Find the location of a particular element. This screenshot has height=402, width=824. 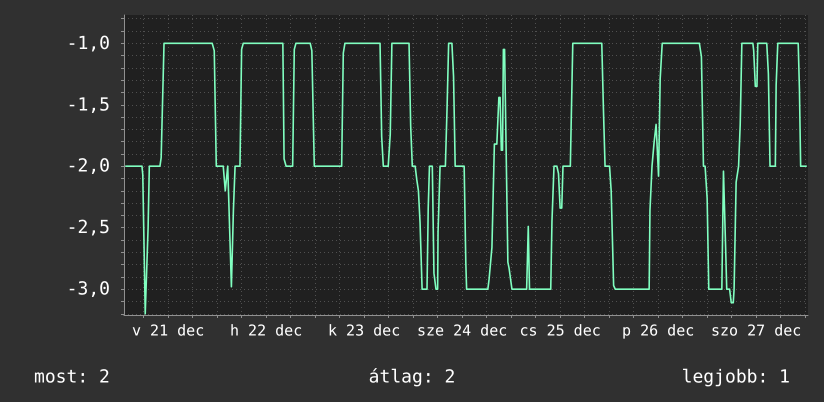

y-tick-label: -2,5 is located at coordinates (88, 227).